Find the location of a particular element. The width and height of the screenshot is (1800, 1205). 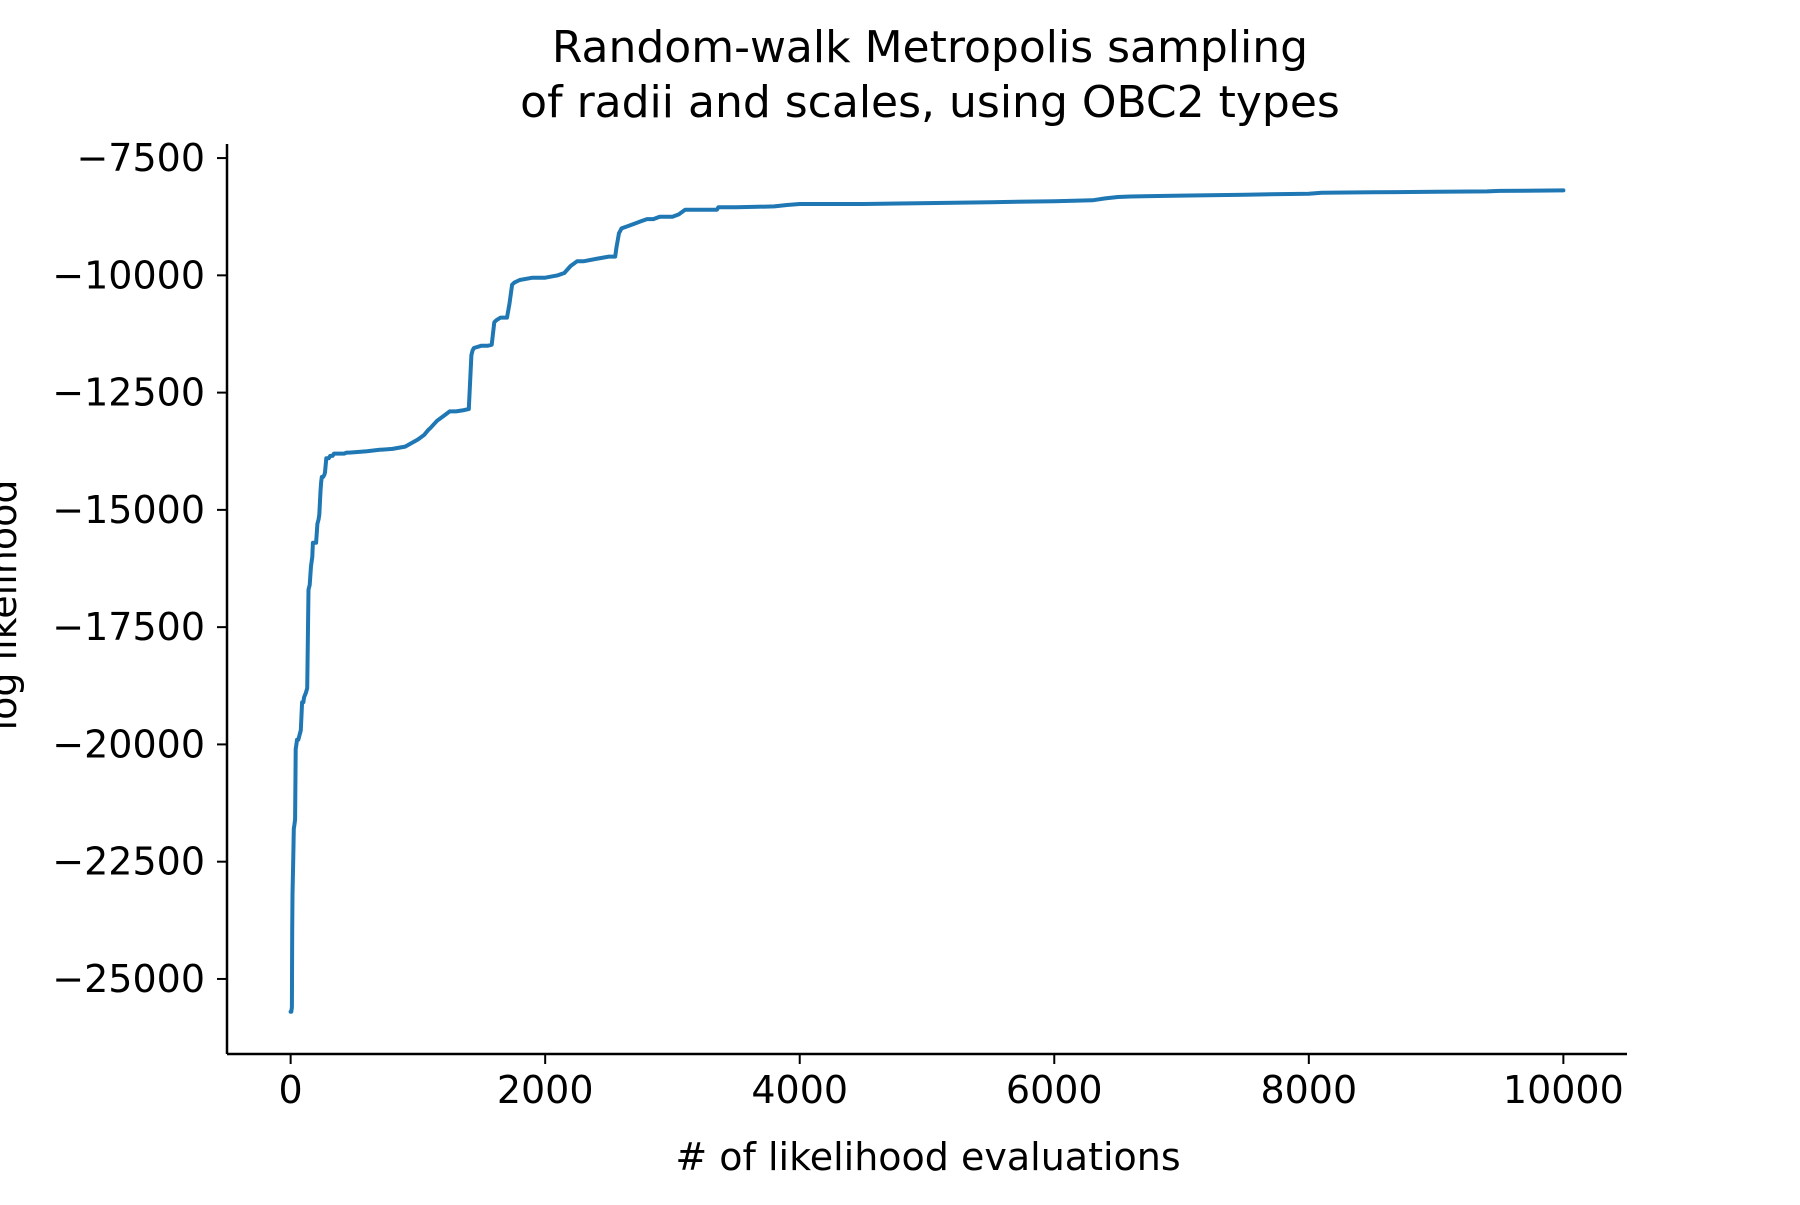

y-tick-label: −7500 is located at coordinates (140, 158).